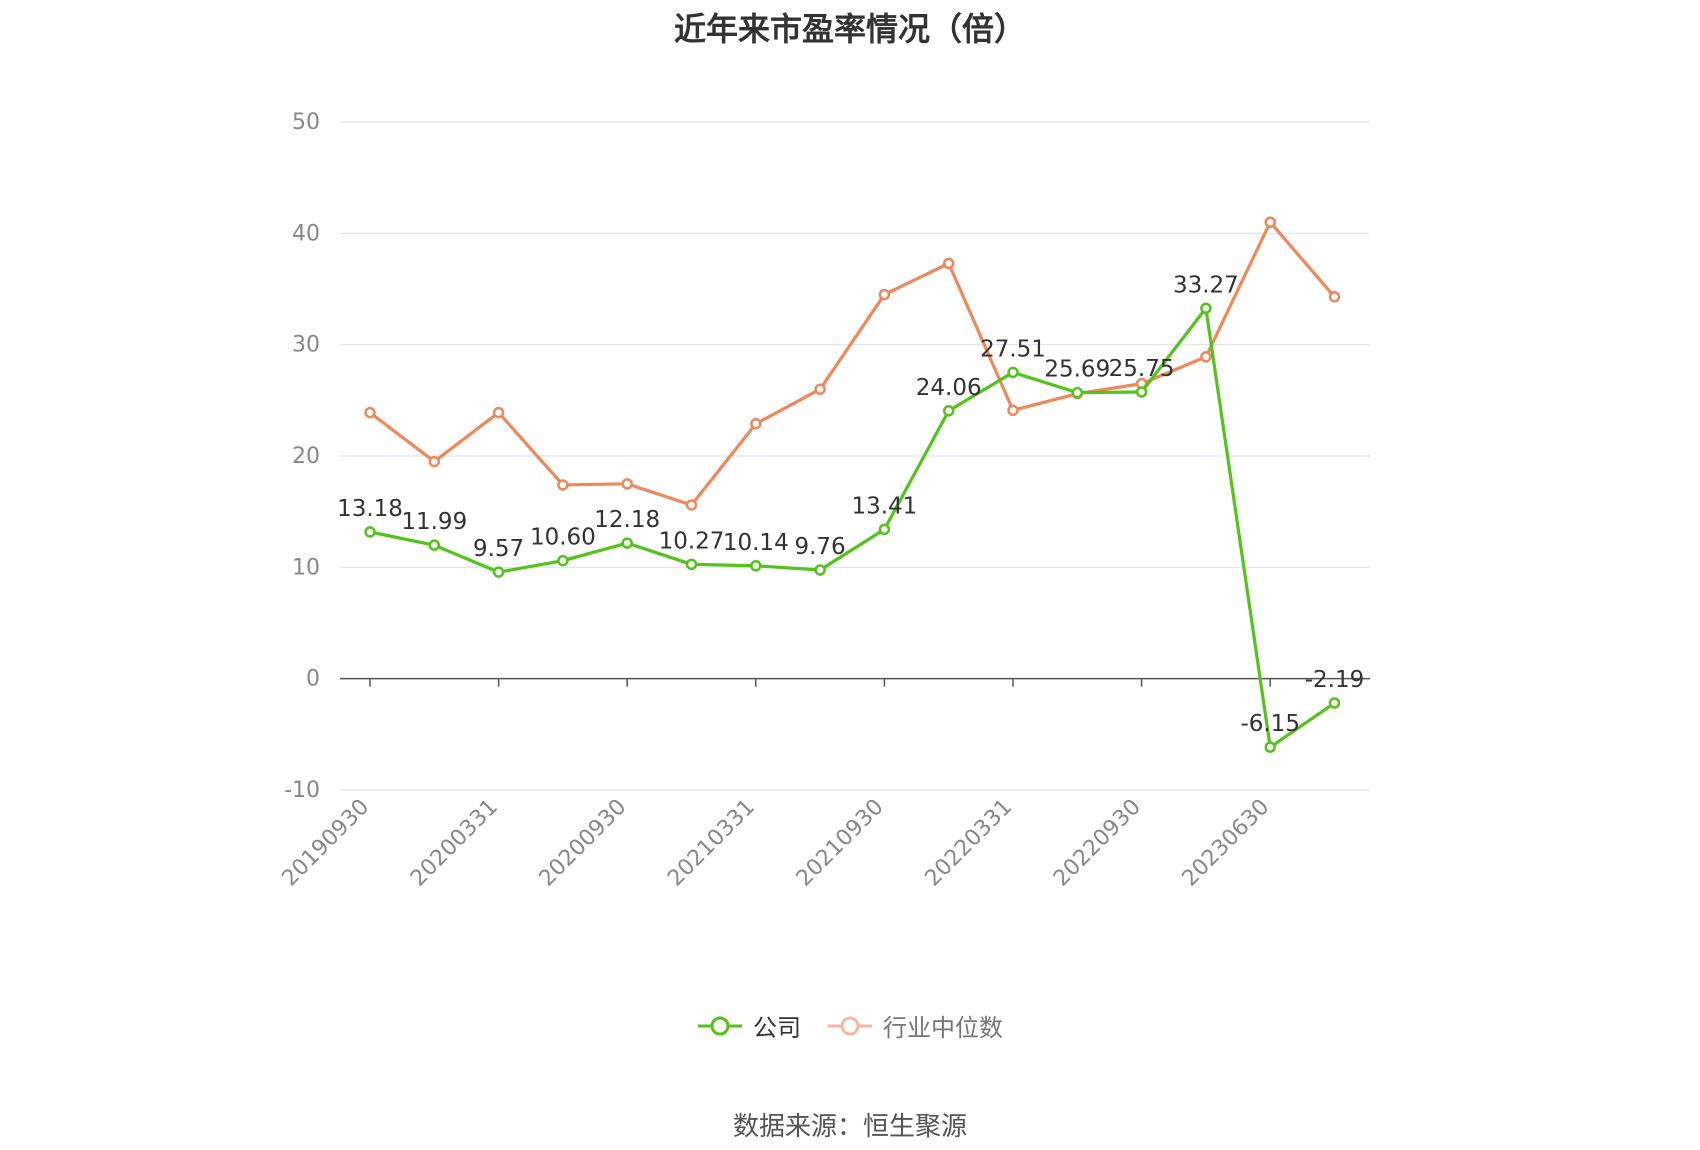 Image resolution: width=1700 pixels, height=1150 pixels. I want to click on industry-legend-icon, so click(850, 1025).